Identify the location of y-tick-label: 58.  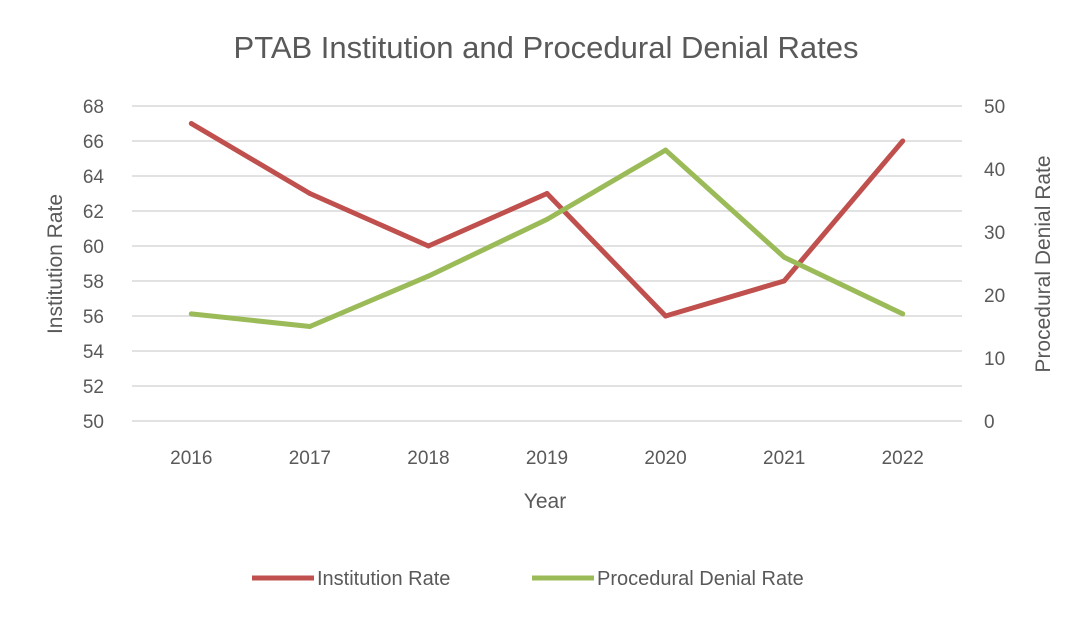
(93, 282).